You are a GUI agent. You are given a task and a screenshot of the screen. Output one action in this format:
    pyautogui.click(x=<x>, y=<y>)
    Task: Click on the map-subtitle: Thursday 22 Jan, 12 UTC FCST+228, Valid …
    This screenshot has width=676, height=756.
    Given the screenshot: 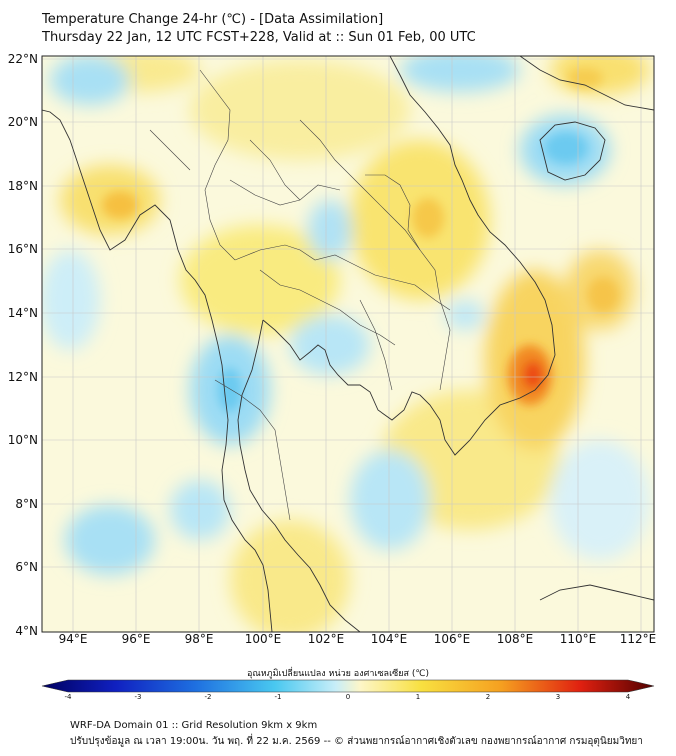 What is the action you would take?
    pyautogui.click(x=259, y=37)
    